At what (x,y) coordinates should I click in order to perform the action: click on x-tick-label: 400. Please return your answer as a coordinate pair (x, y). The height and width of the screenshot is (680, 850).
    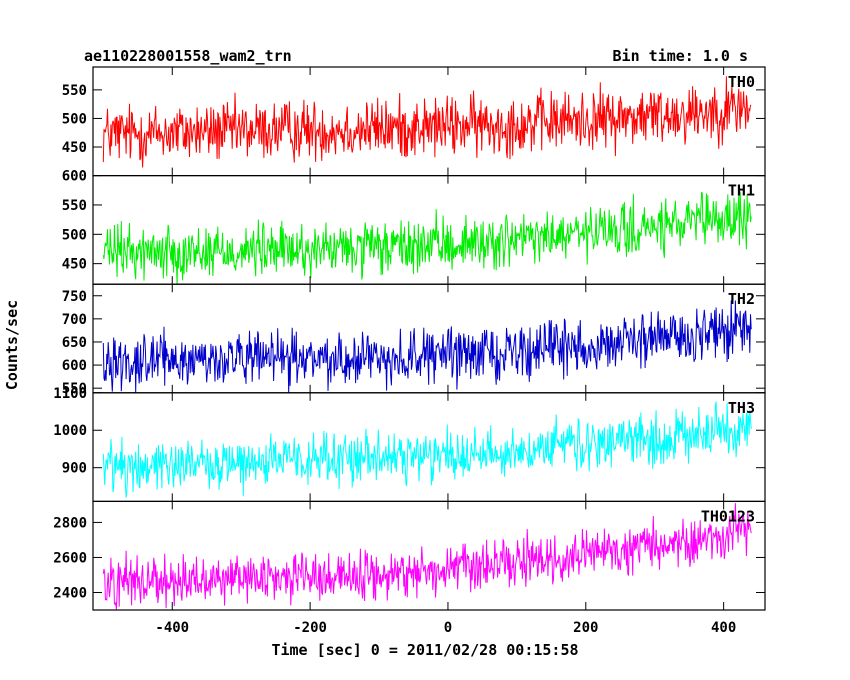
    Looking at the image, I should click on (723, 628).